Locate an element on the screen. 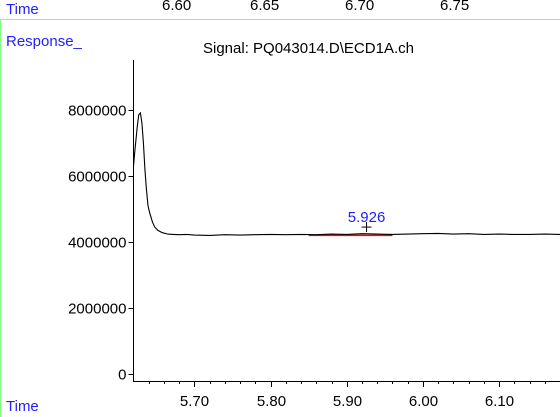 This screenshot has height=417, width=560. x-tick-label: 5.70 is located at coordinates (194, 401).